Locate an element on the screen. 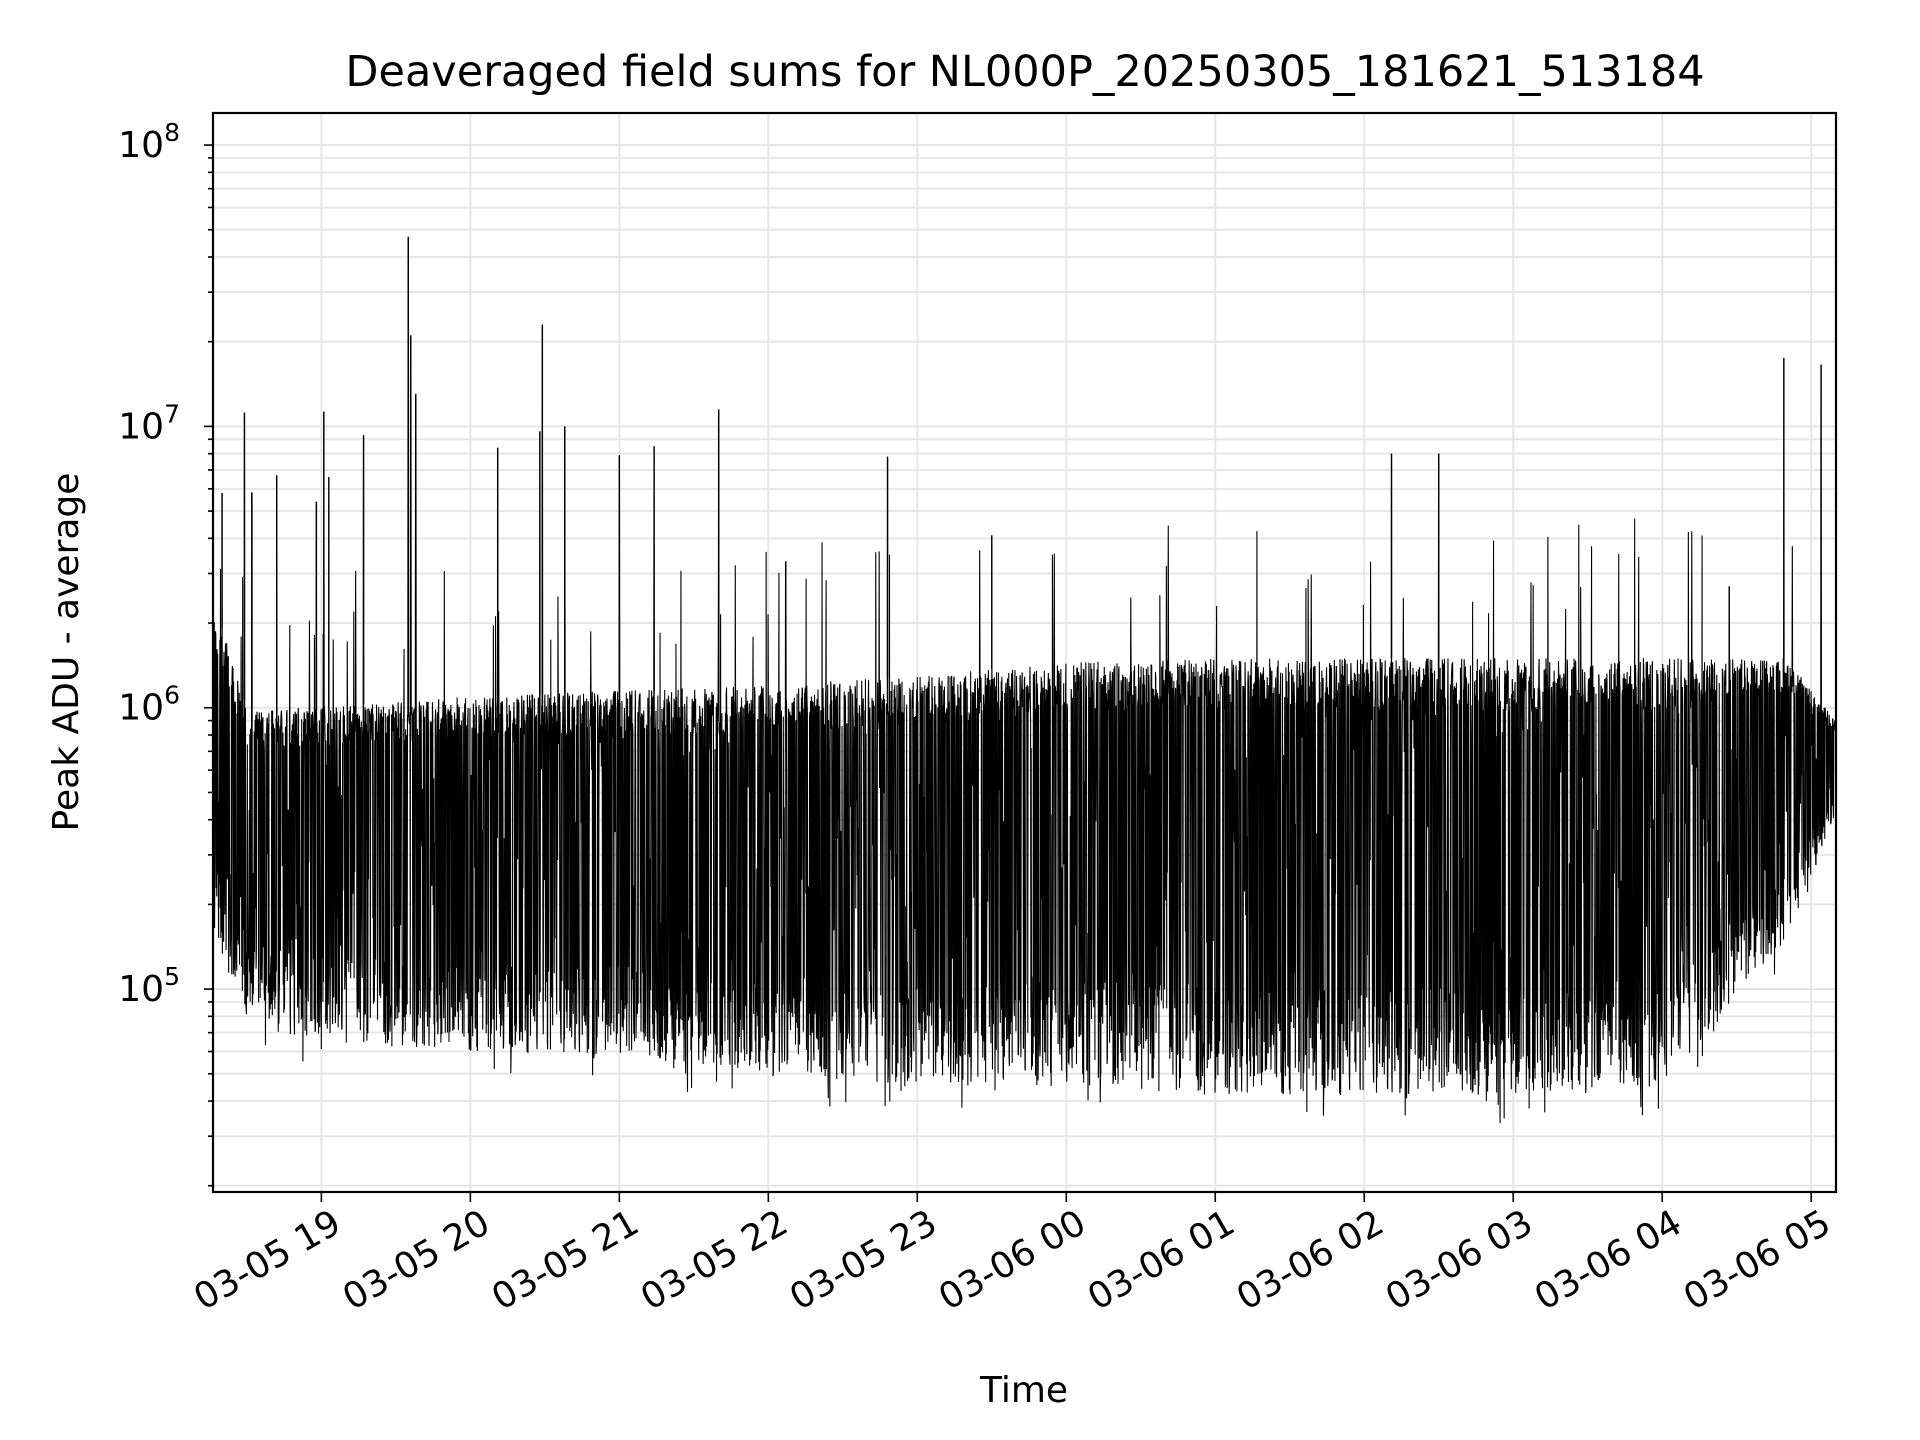  y-tick-label: 10⁸ is located at coordinates (149, 142).